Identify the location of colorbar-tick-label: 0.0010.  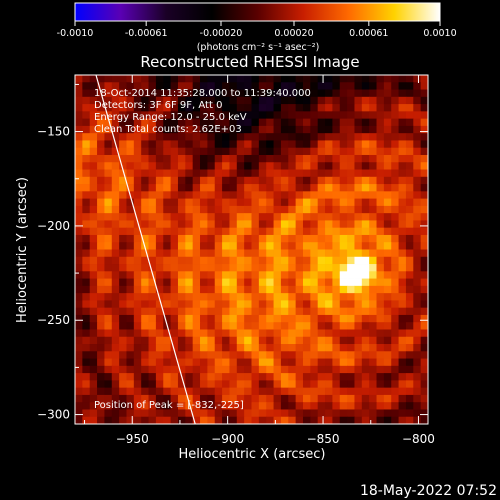
(439, 33).